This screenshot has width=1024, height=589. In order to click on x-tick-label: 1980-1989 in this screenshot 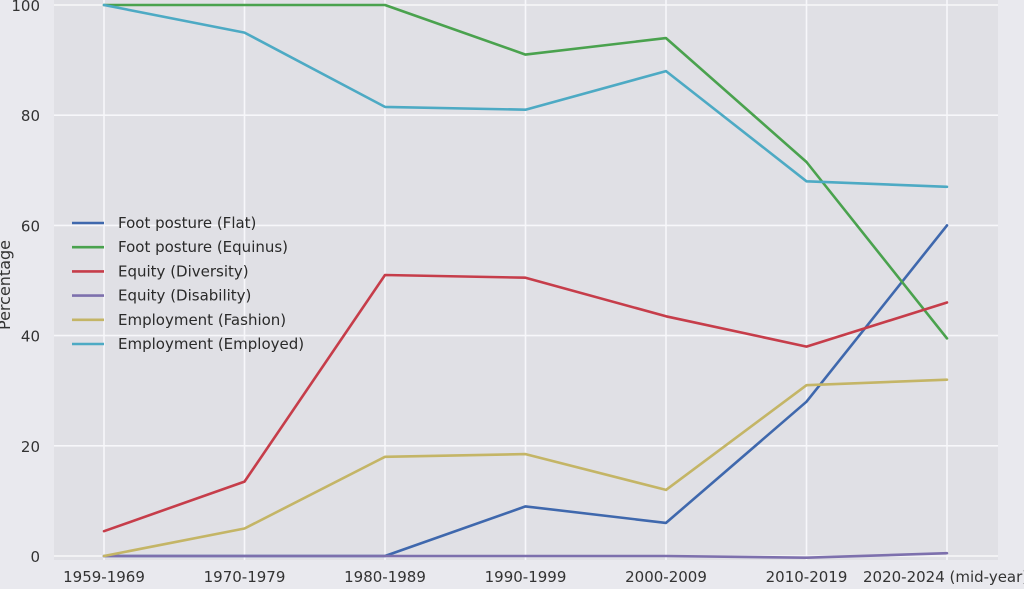, I will do `click(385, 577)`.